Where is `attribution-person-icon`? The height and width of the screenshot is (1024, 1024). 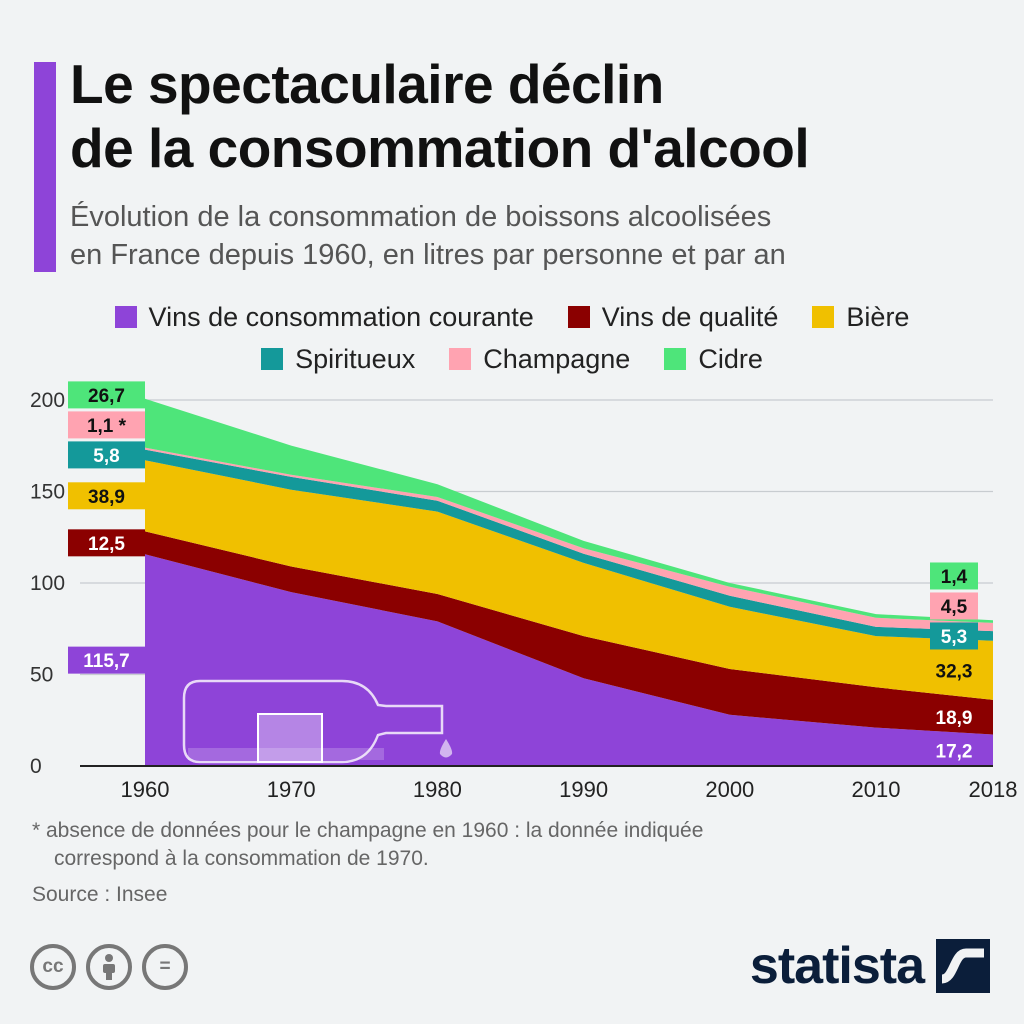 attribution-person-icon is located at coordinates (109, 967).